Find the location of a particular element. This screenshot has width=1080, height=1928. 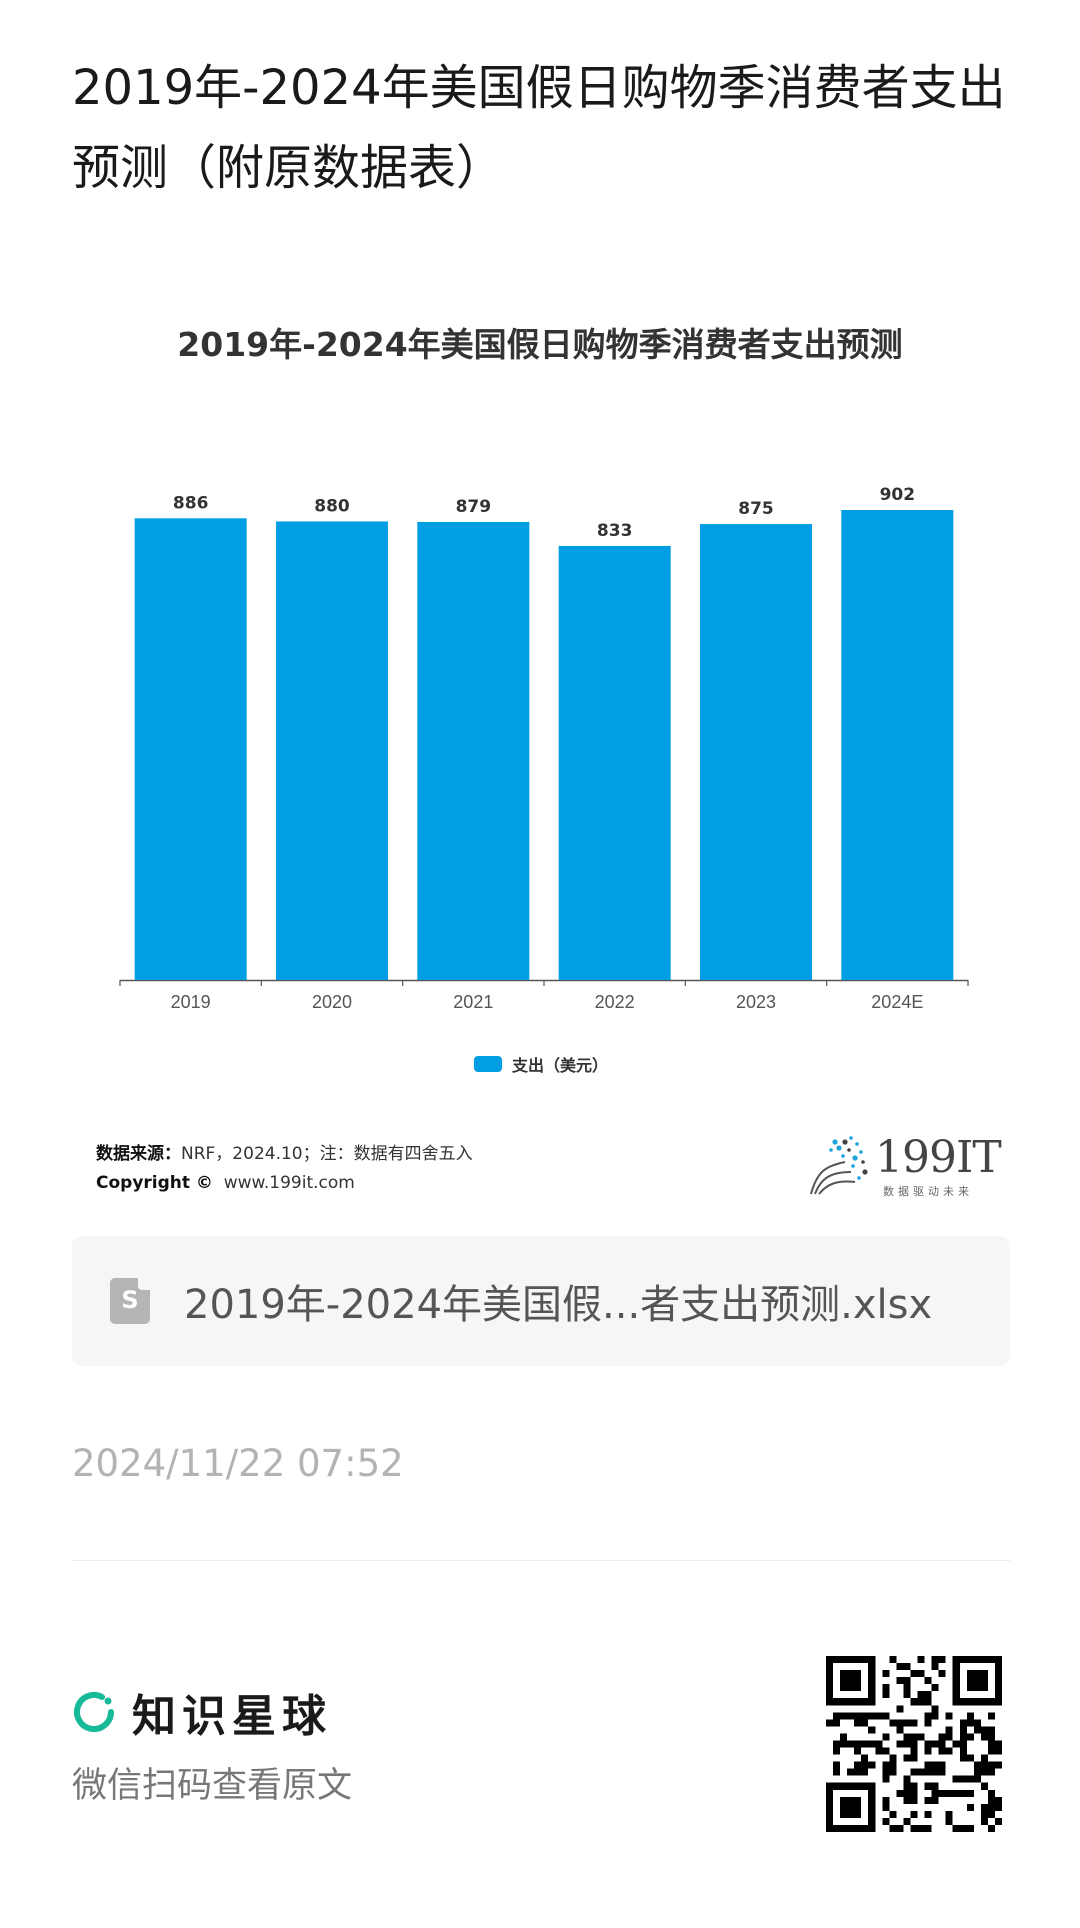

attachment-card: S 2019年-2024年美国假...者支出预测.xlsx is located at coordinates (541, 1301).